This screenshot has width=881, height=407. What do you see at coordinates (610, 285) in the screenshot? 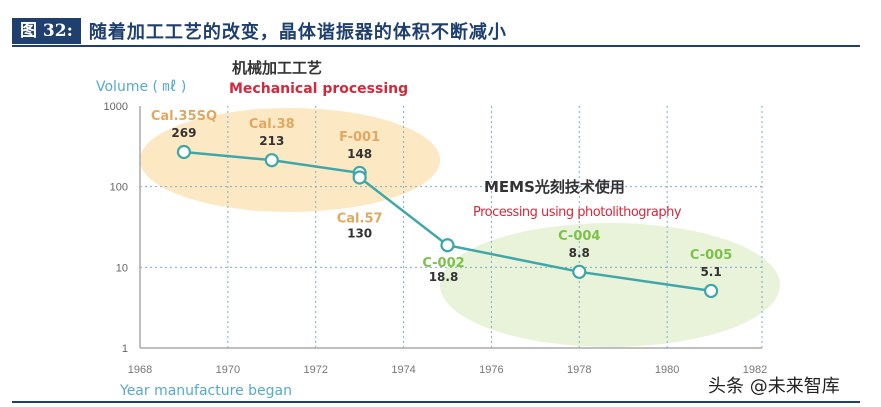
I see `mems-region` at bounding box center [610, 285].